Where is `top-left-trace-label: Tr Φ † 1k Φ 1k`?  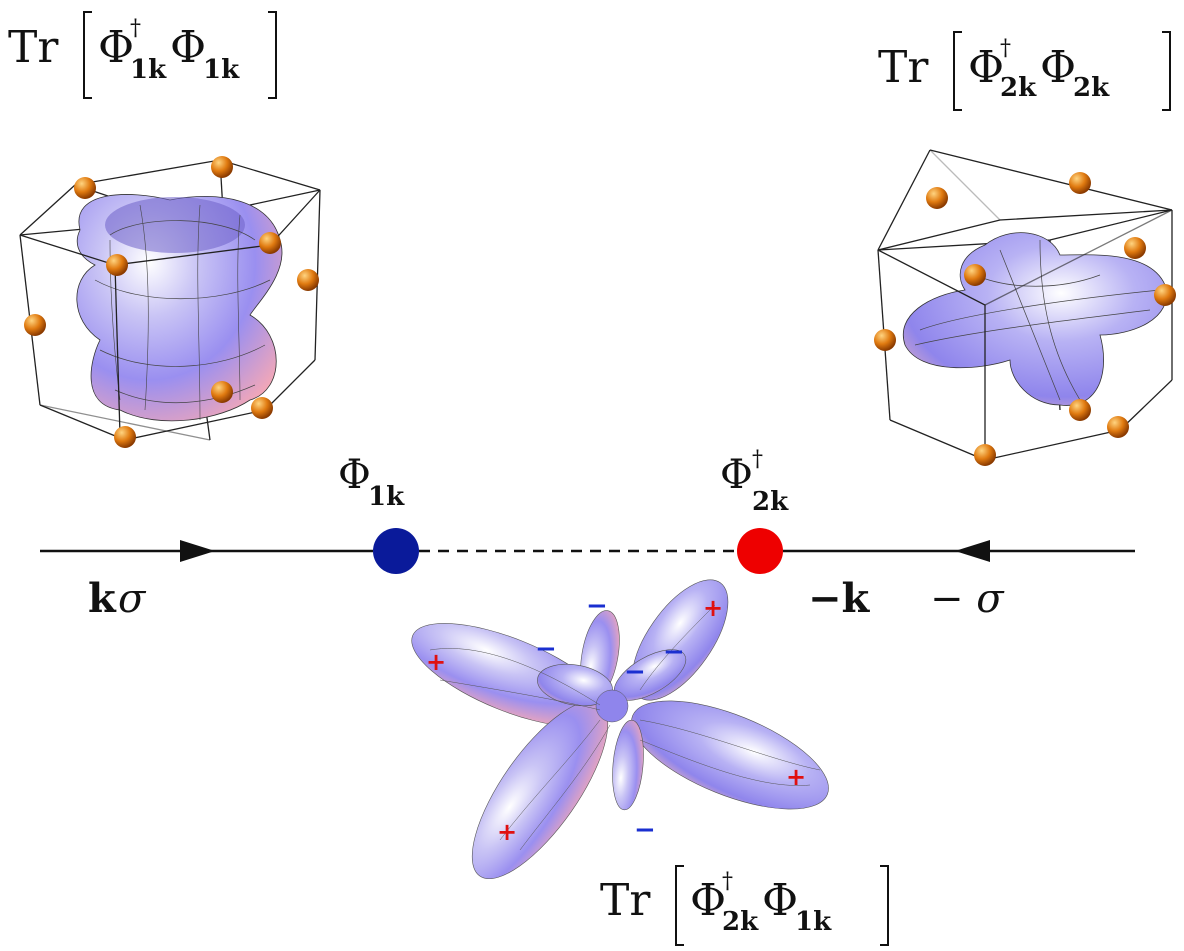
top-left-trace-label: Tr Φ † 1k Φ 1k is located at coordinates (142, 55).